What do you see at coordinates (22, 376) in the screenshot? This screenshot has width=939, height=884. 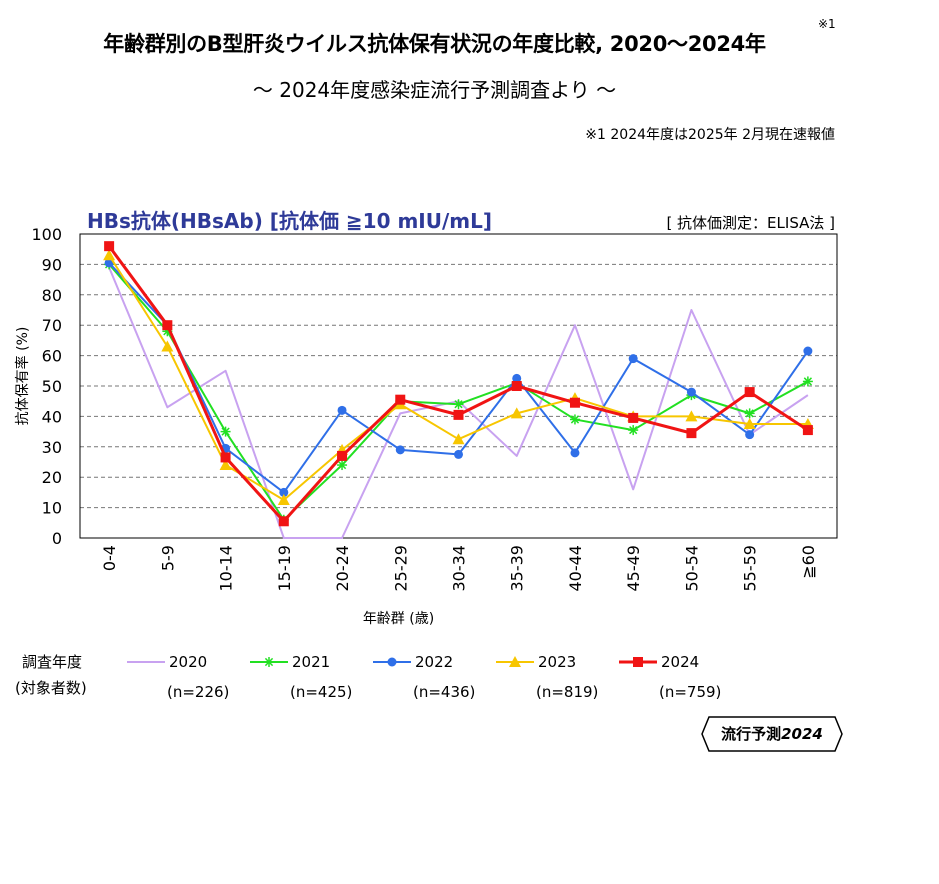 I see `y-axis-title: 抗体保有率 (%)` at bounding box center [22, 376].